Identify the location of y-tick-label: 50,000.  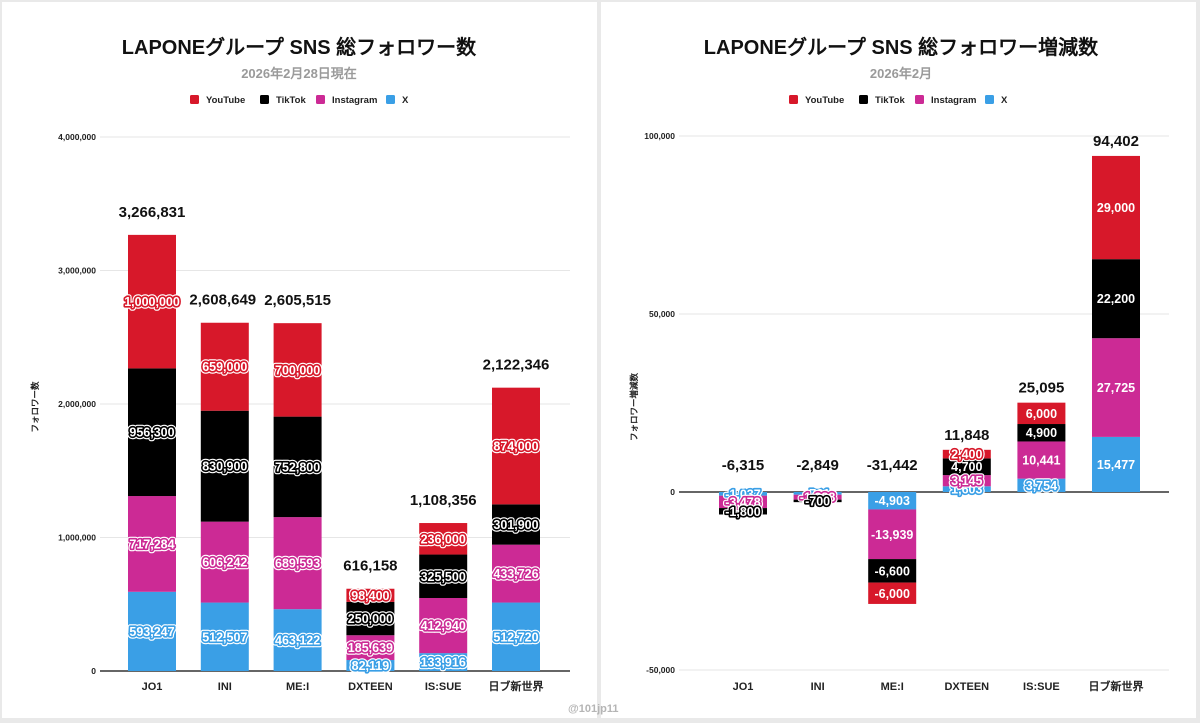
(662, 314).